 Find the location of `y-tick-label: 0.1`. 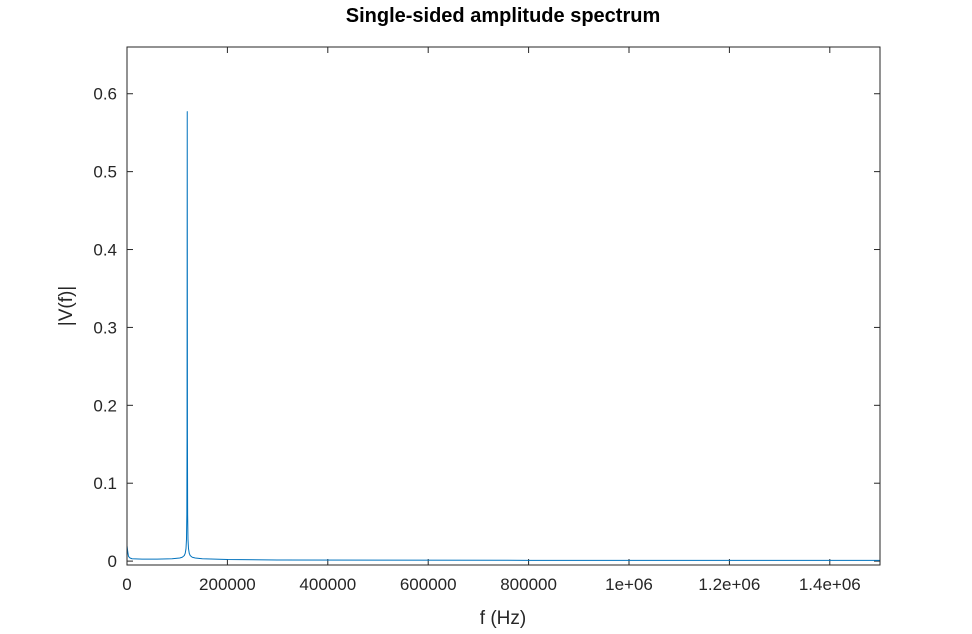

y-tick-label: 0.1 is located at coordinates (105, 483).